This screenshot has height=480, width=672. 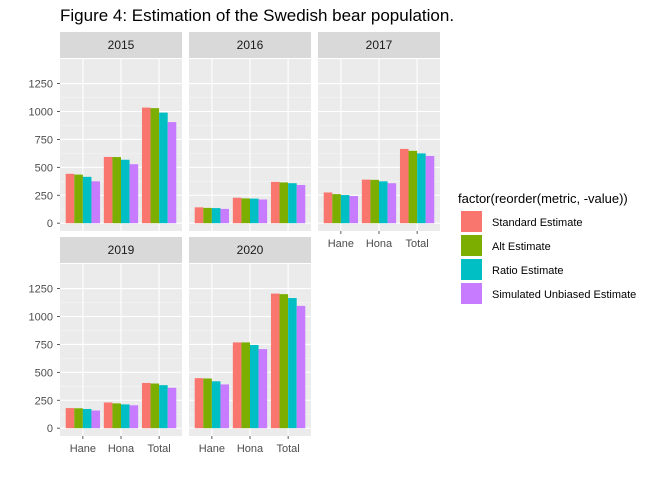 I want to click on facet-strip-label: 2019, so click(x=121, y=250).